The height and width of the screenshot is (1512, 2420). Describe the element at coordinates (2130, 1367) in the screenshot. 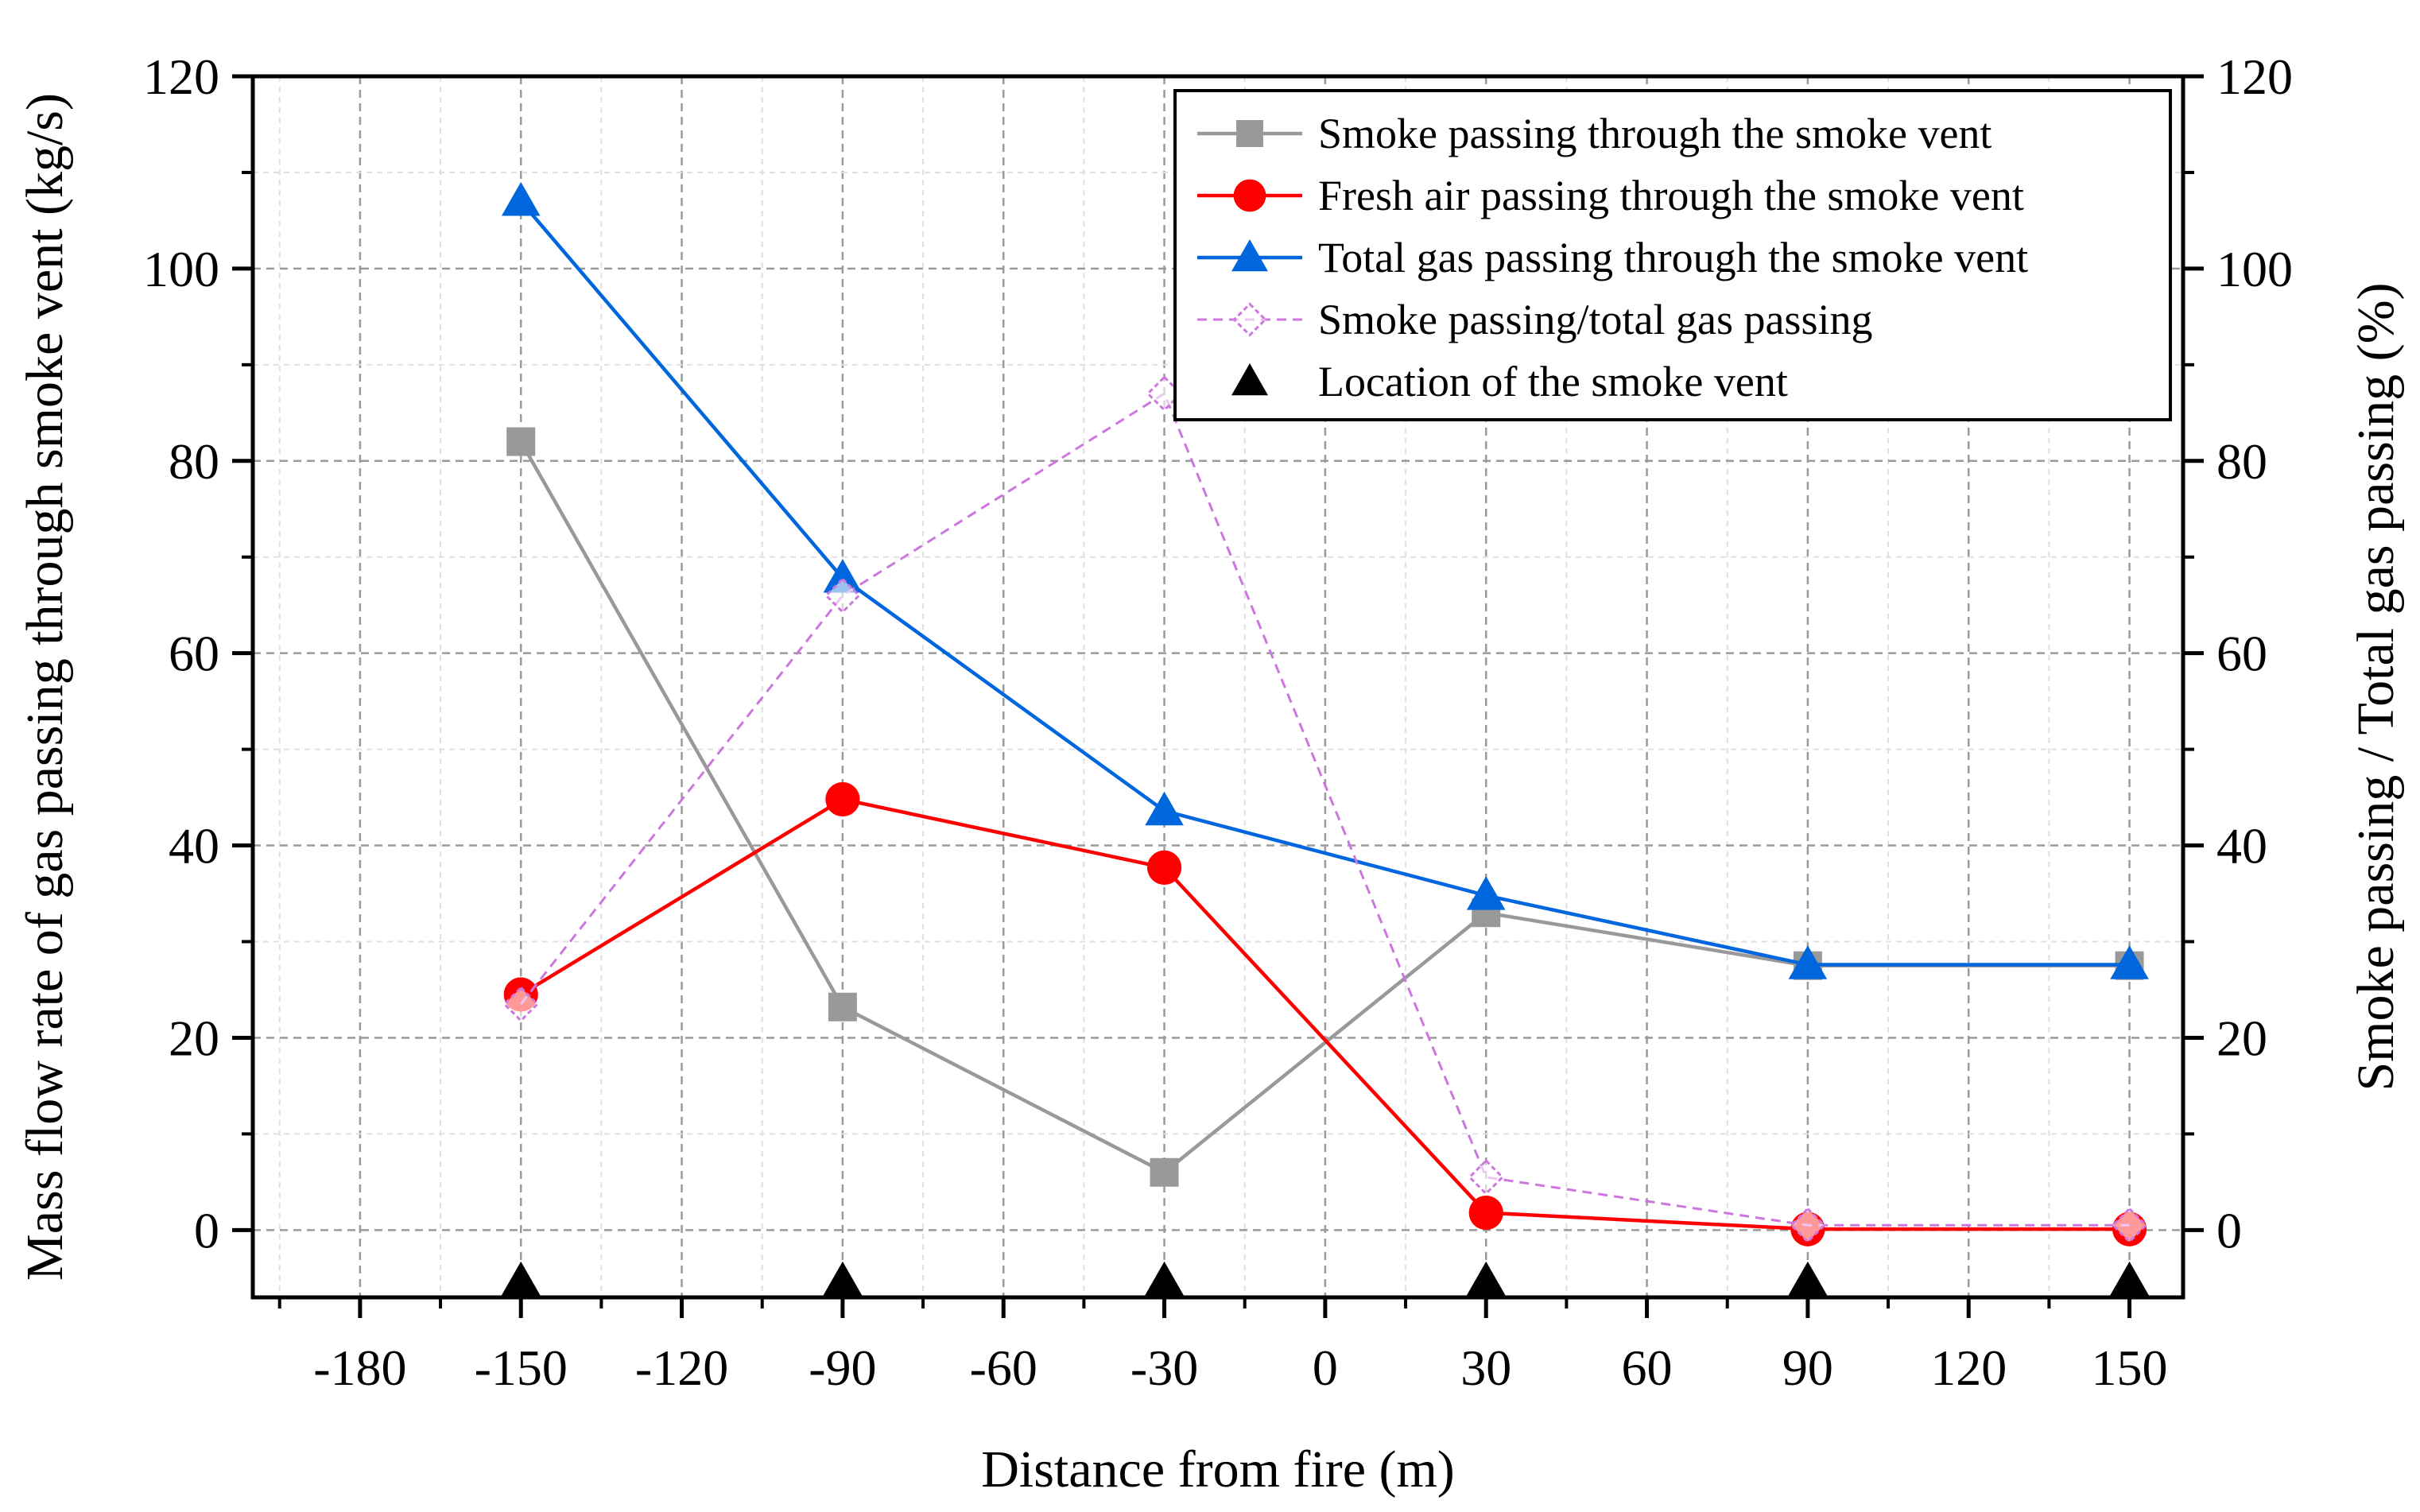

I see `x-tick-label: 150` at that location.